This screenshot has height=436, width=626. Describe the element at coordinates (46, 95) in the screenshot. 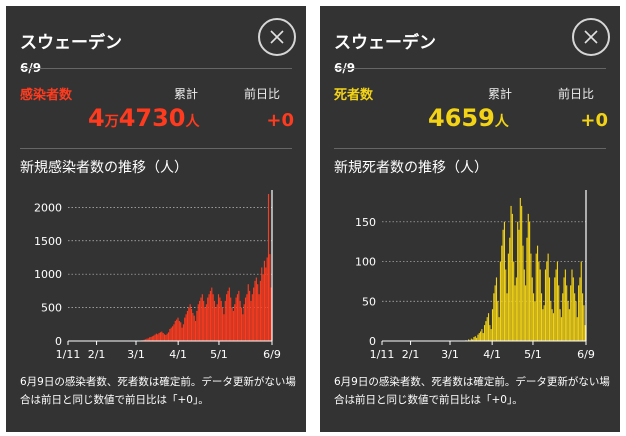

I see `metric-label: 感染者数` at that location.